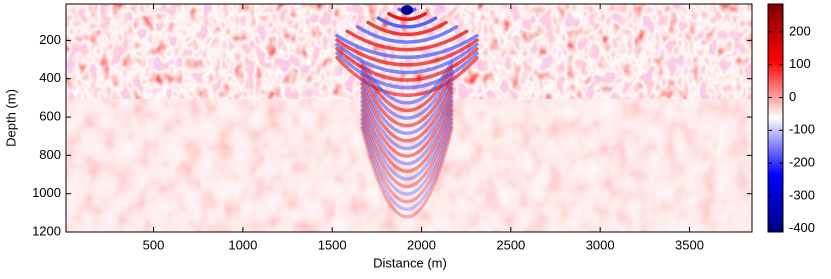 The image size is (831, 279). Describe the element at coordinates (802, 194) in the screenshot. I see `colorbar-tick-label: -300` at that location.